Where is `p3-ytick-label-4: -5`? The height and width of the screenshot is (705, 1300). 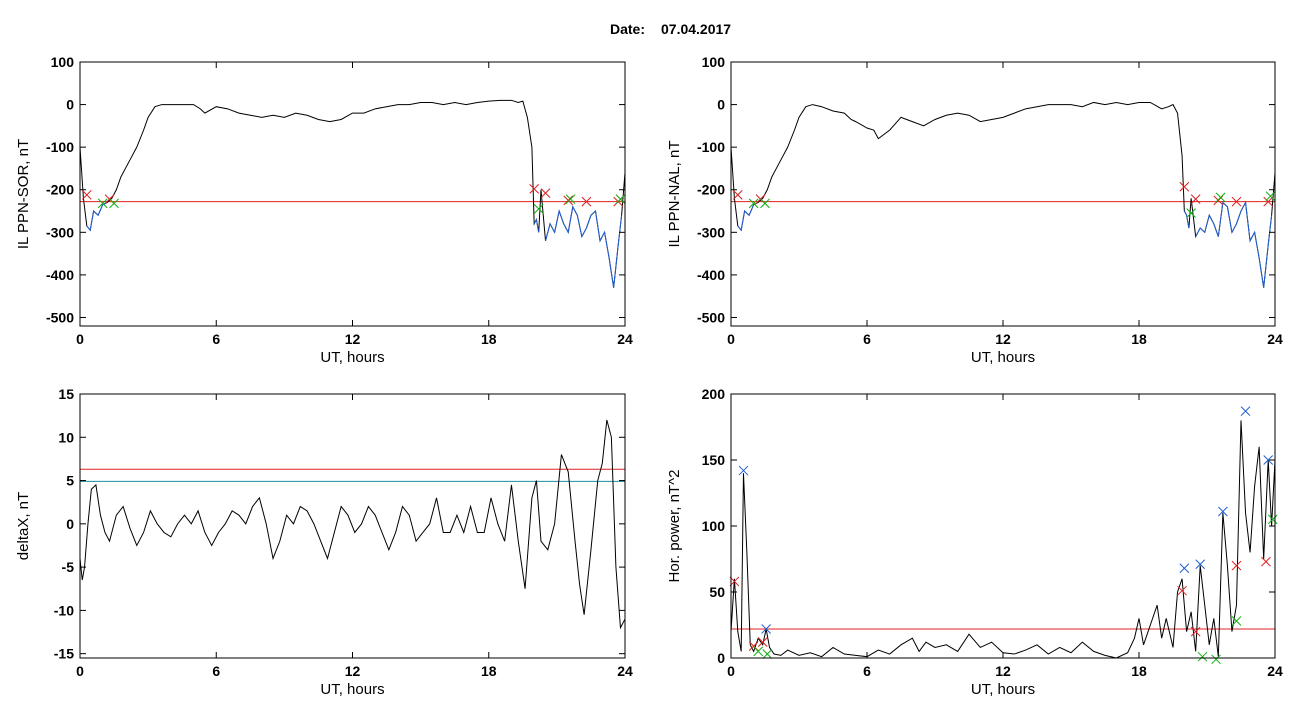
p3-ytick-label-4: -5 is located at coordinates (68, 567).